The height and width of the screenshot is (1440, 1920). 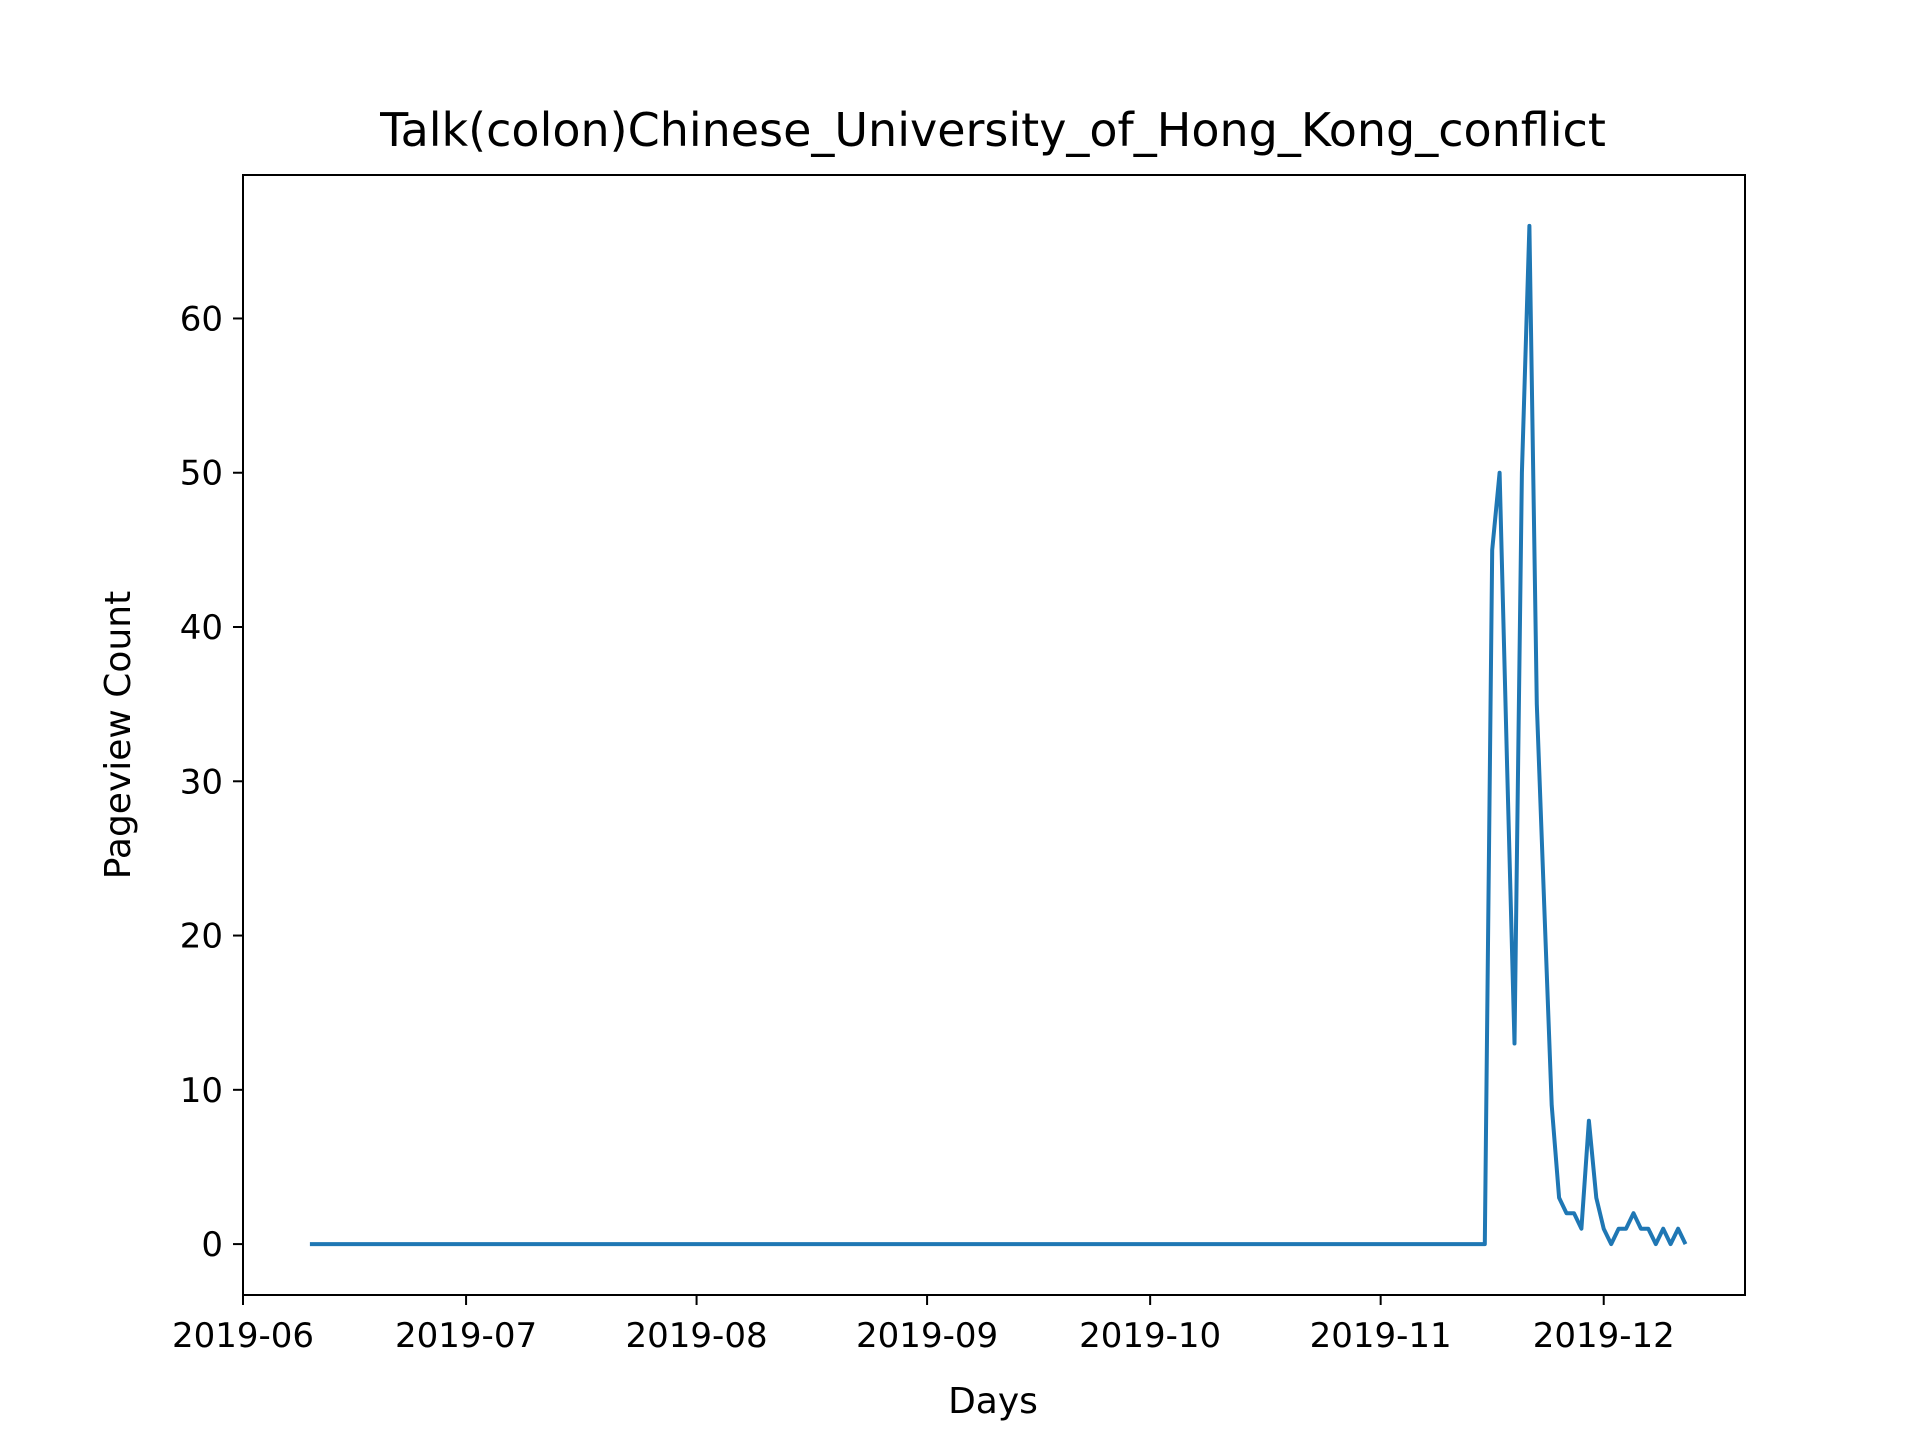 What do you see at coordinates (201, 782) in the screenshot?
I see `y-tick-label: 30` at bounding box center [201, 782].